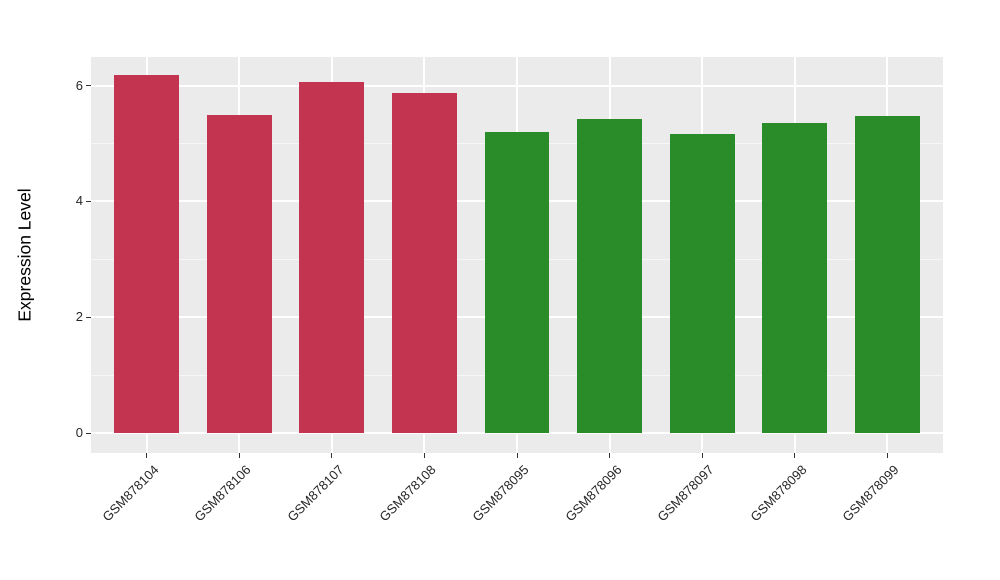  Describe the element at coordinates (408, 493) in the screenshot. I see `x-tick-label: GSM878108` at that location.